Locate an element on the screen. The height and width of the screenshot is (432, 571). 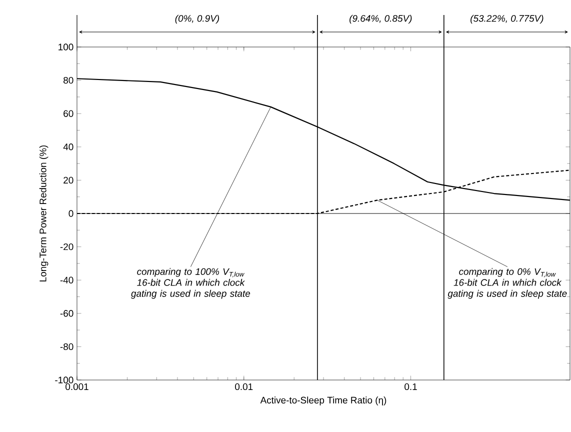
y-tick-label: 100 is located at coordinates (66, 47).